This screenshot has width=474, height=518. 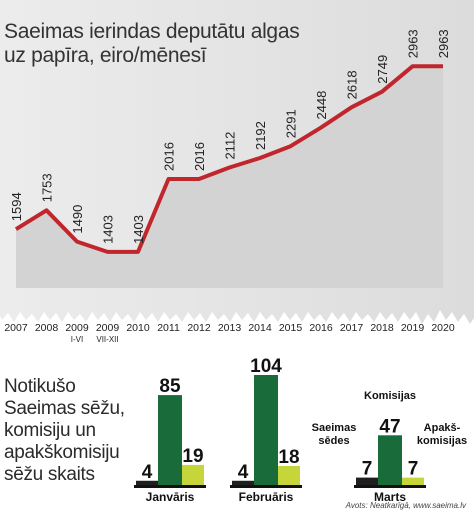 I want to click on x-tick-label: 2020, so click(x=443, y=328).